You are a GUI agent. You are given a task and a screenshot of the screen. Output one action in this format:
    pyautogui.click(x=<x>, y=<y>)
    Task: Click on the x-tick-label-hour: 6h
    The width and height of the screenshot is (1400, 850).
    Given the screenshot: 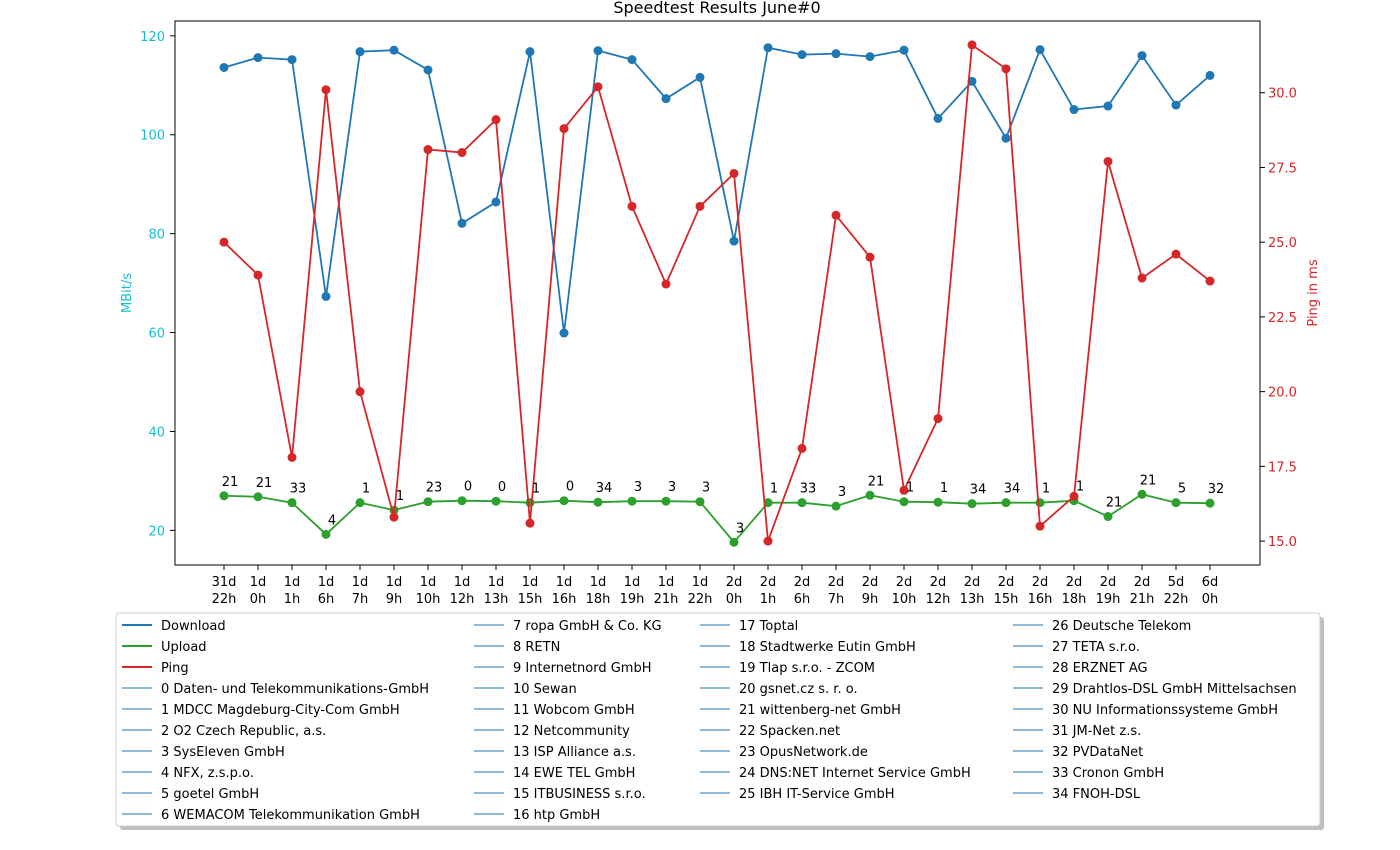 What is the action you would take?
    pyautogui.click(x=802, y=599)
    